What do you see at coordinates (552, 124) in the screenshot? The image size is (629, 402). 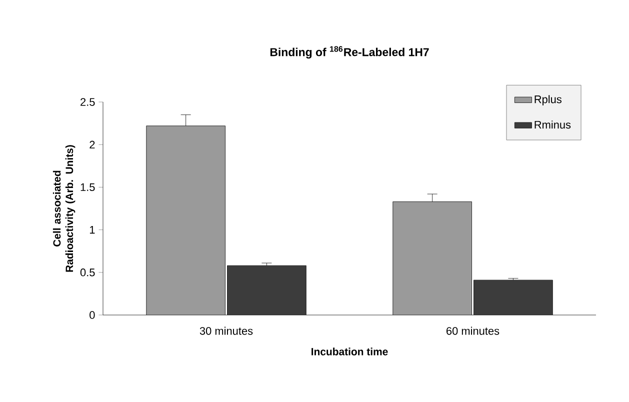 I see `legend-label: Rminus` at bounding box center [552, 124].